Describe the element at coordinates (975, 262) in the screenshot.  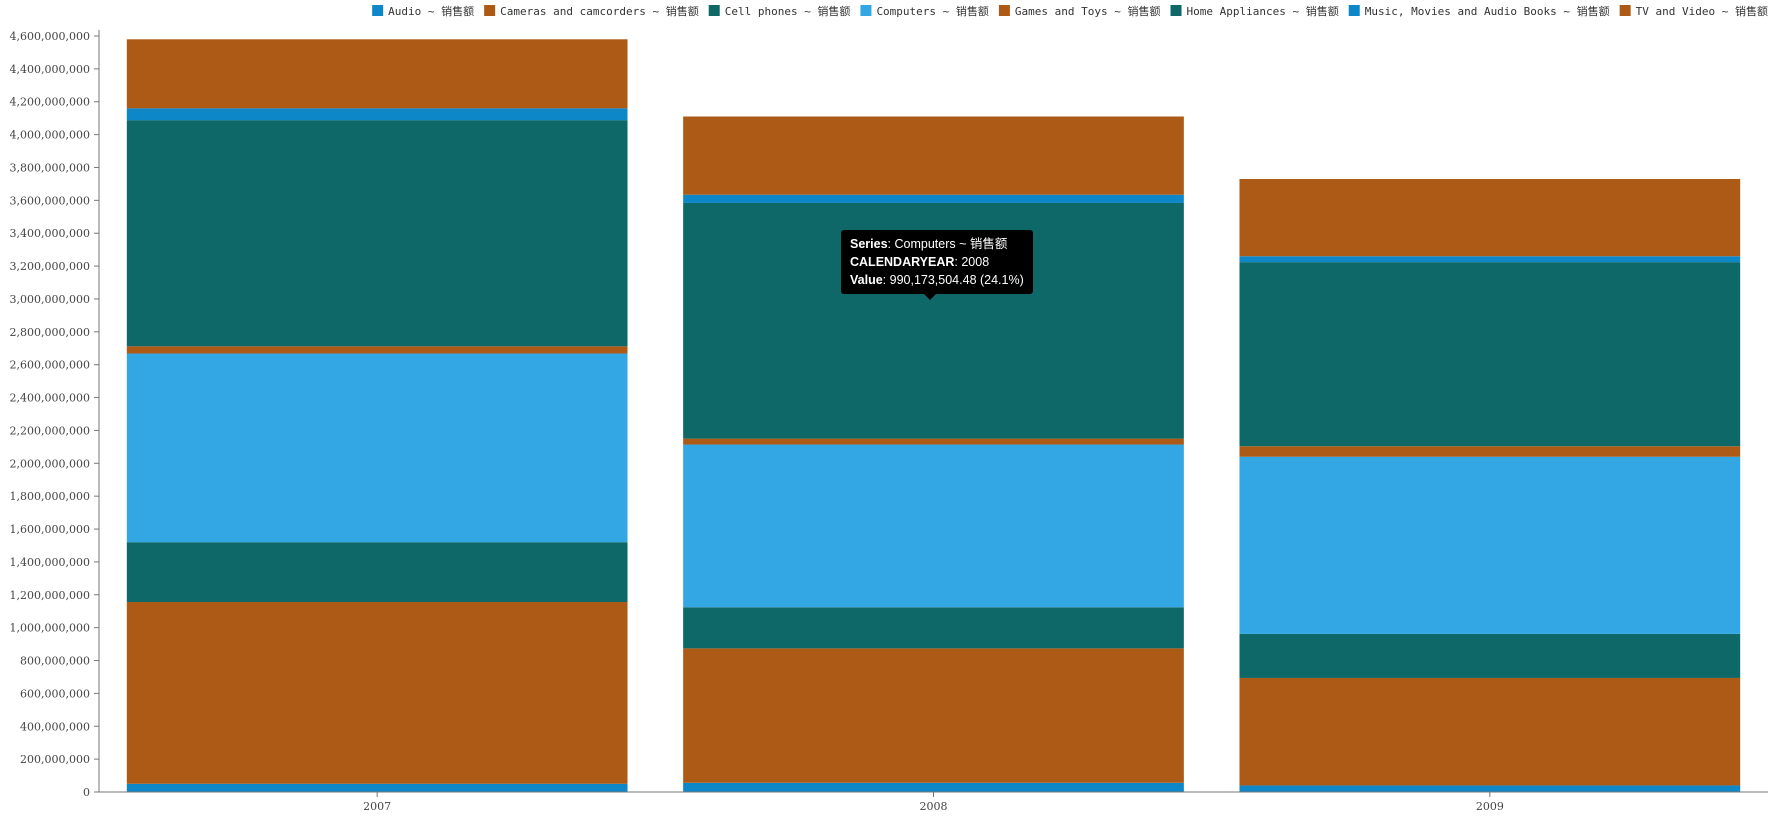
I see `tooltip-category-value: 2008` at that location.